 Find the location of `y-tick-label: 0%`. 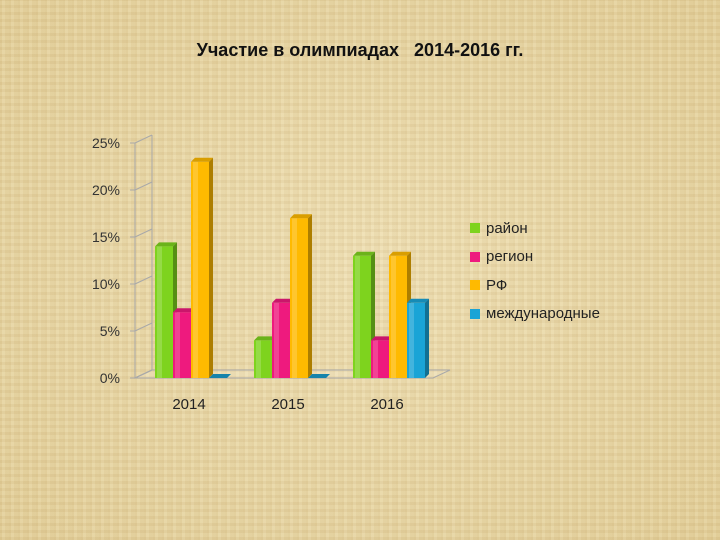

y-tick-label: 0% is located at coordinates (110, 378).